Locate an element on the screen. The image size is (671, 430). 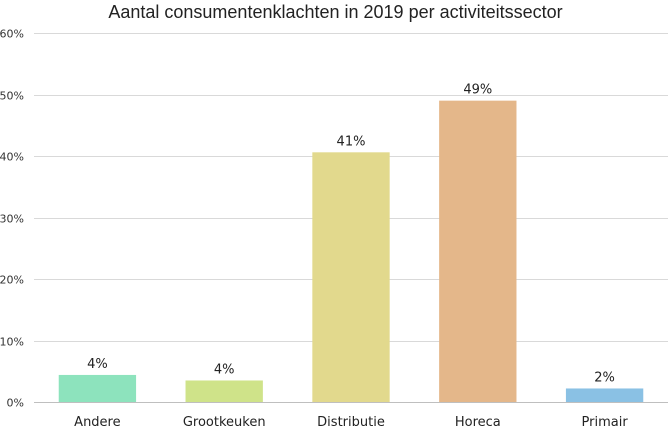
y-tick-label: 20% is located at coordinates (12, 280).